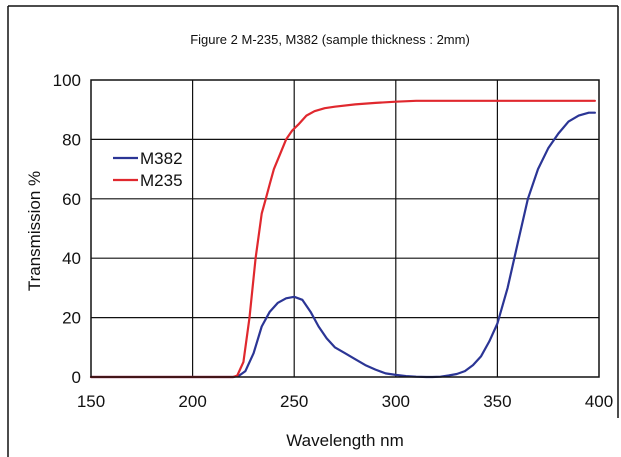 This screenshot has height=457, width=621. What do you see at coordinates (34, 231) in the screenshot?
I see `y-axis-label: Transmission %` at bounding box center [34, 231].